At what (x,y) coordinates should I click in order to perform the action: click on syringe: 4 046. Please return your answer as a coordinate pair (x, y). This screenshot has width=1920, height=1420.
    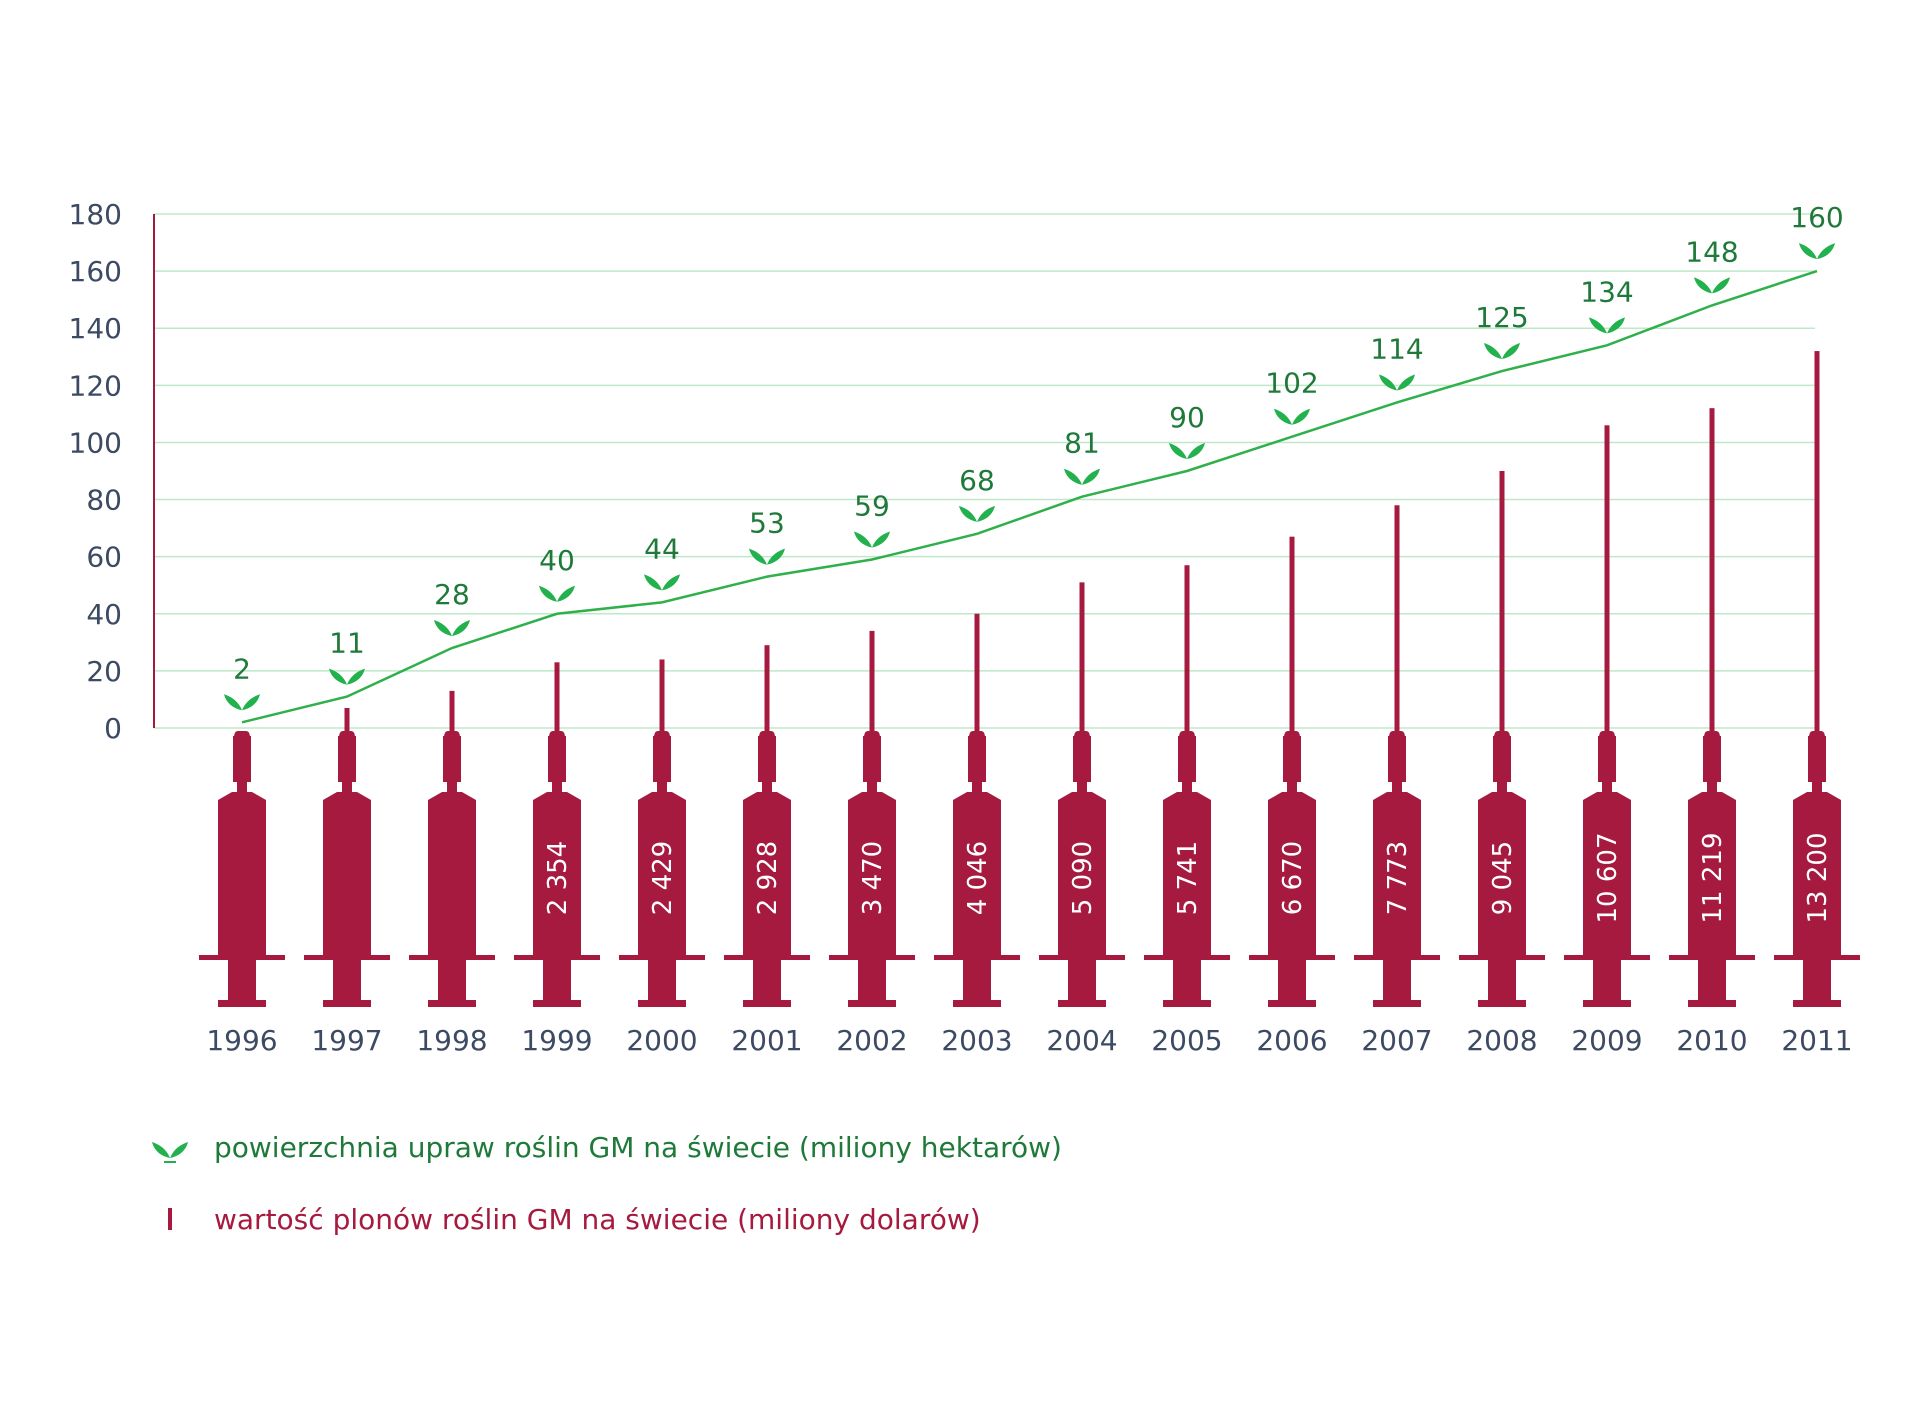
    Looking at the image, I should click on (977, 810).